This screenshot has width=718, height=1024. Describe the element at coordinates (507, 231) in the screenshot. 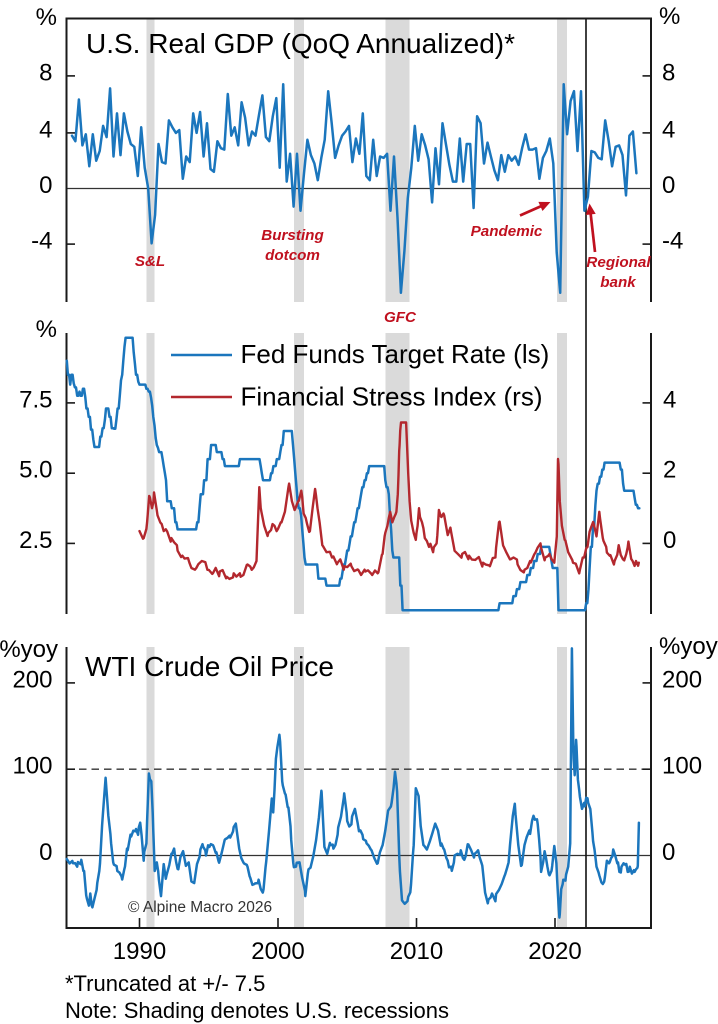

I see `svg-text: Pandemic` at that location.